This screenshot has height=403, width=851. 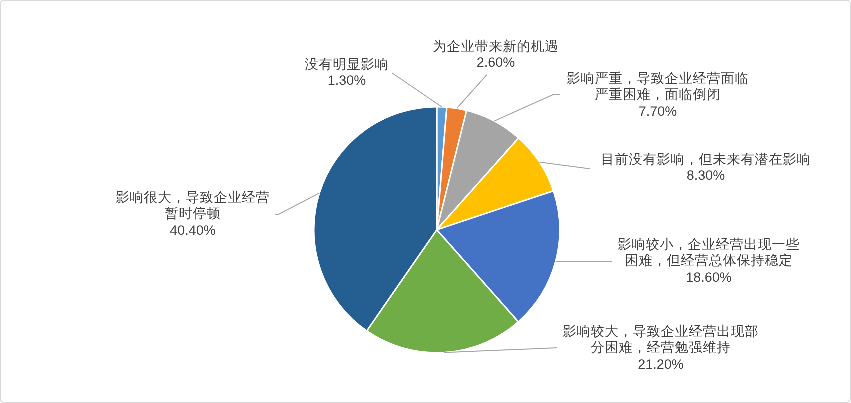 I want to click on slice-label: 影响较小，企业经营出现一些困难，但经营总体保持稳定, so click(x=709, y=253).